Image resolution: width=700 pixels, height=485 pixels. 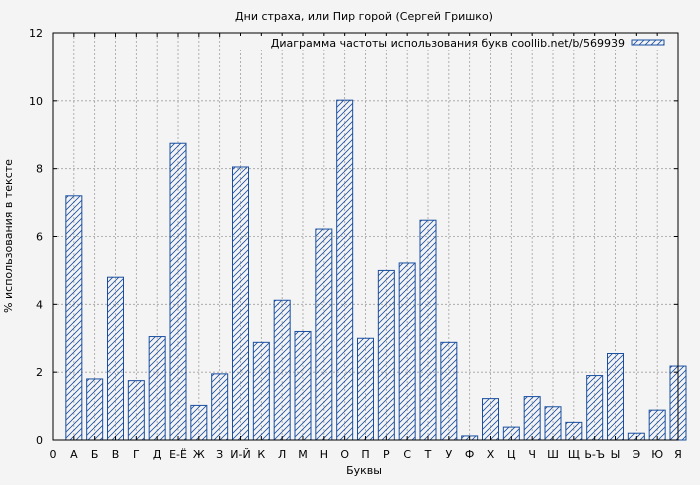 I want to click on x-tick-label: Ы, so click(x=616, y=454).